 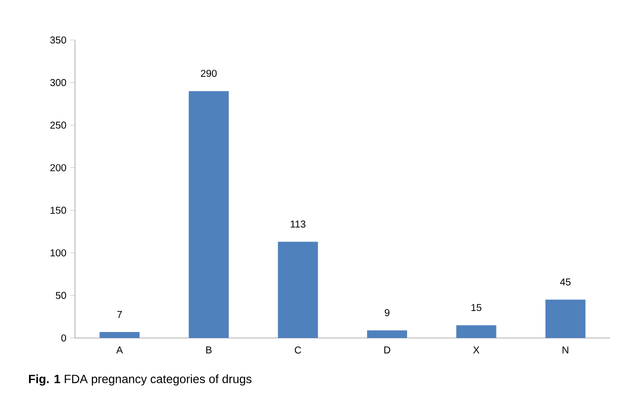 What do you see at coordinates (209, 350) in the screenshot?
I see `x-tick-label: B` at bounding box center [209, 350].